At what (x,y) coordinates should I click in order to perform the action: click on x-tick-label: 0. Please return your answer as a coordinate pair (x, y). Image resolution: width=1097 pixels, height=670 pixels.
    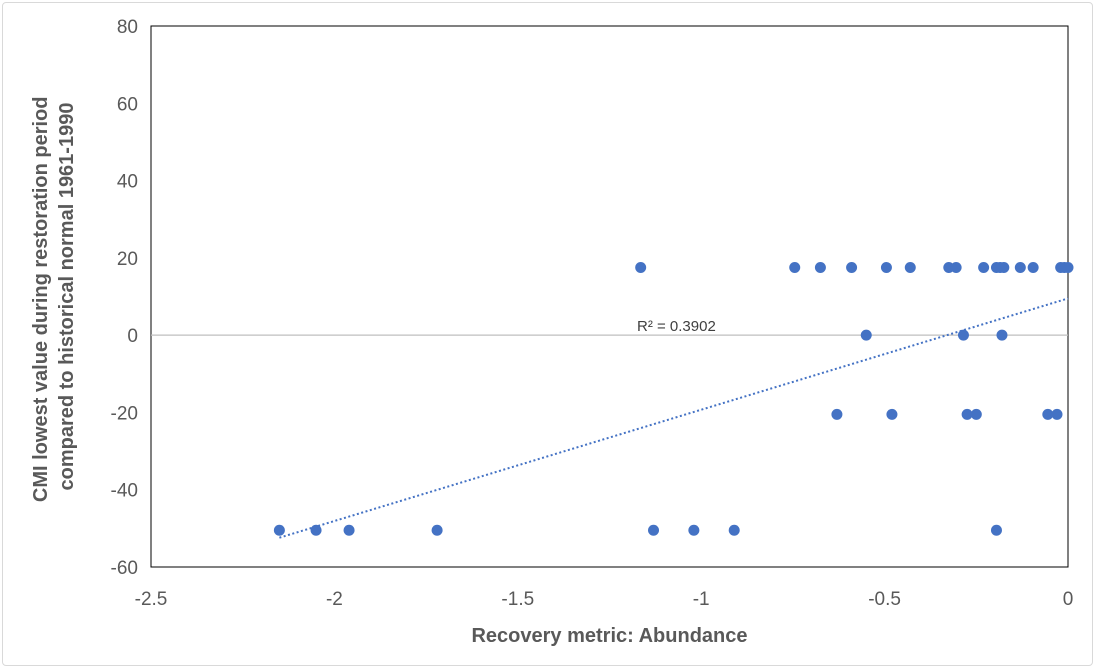
    Looking at the image, I should click on (1068, 599).